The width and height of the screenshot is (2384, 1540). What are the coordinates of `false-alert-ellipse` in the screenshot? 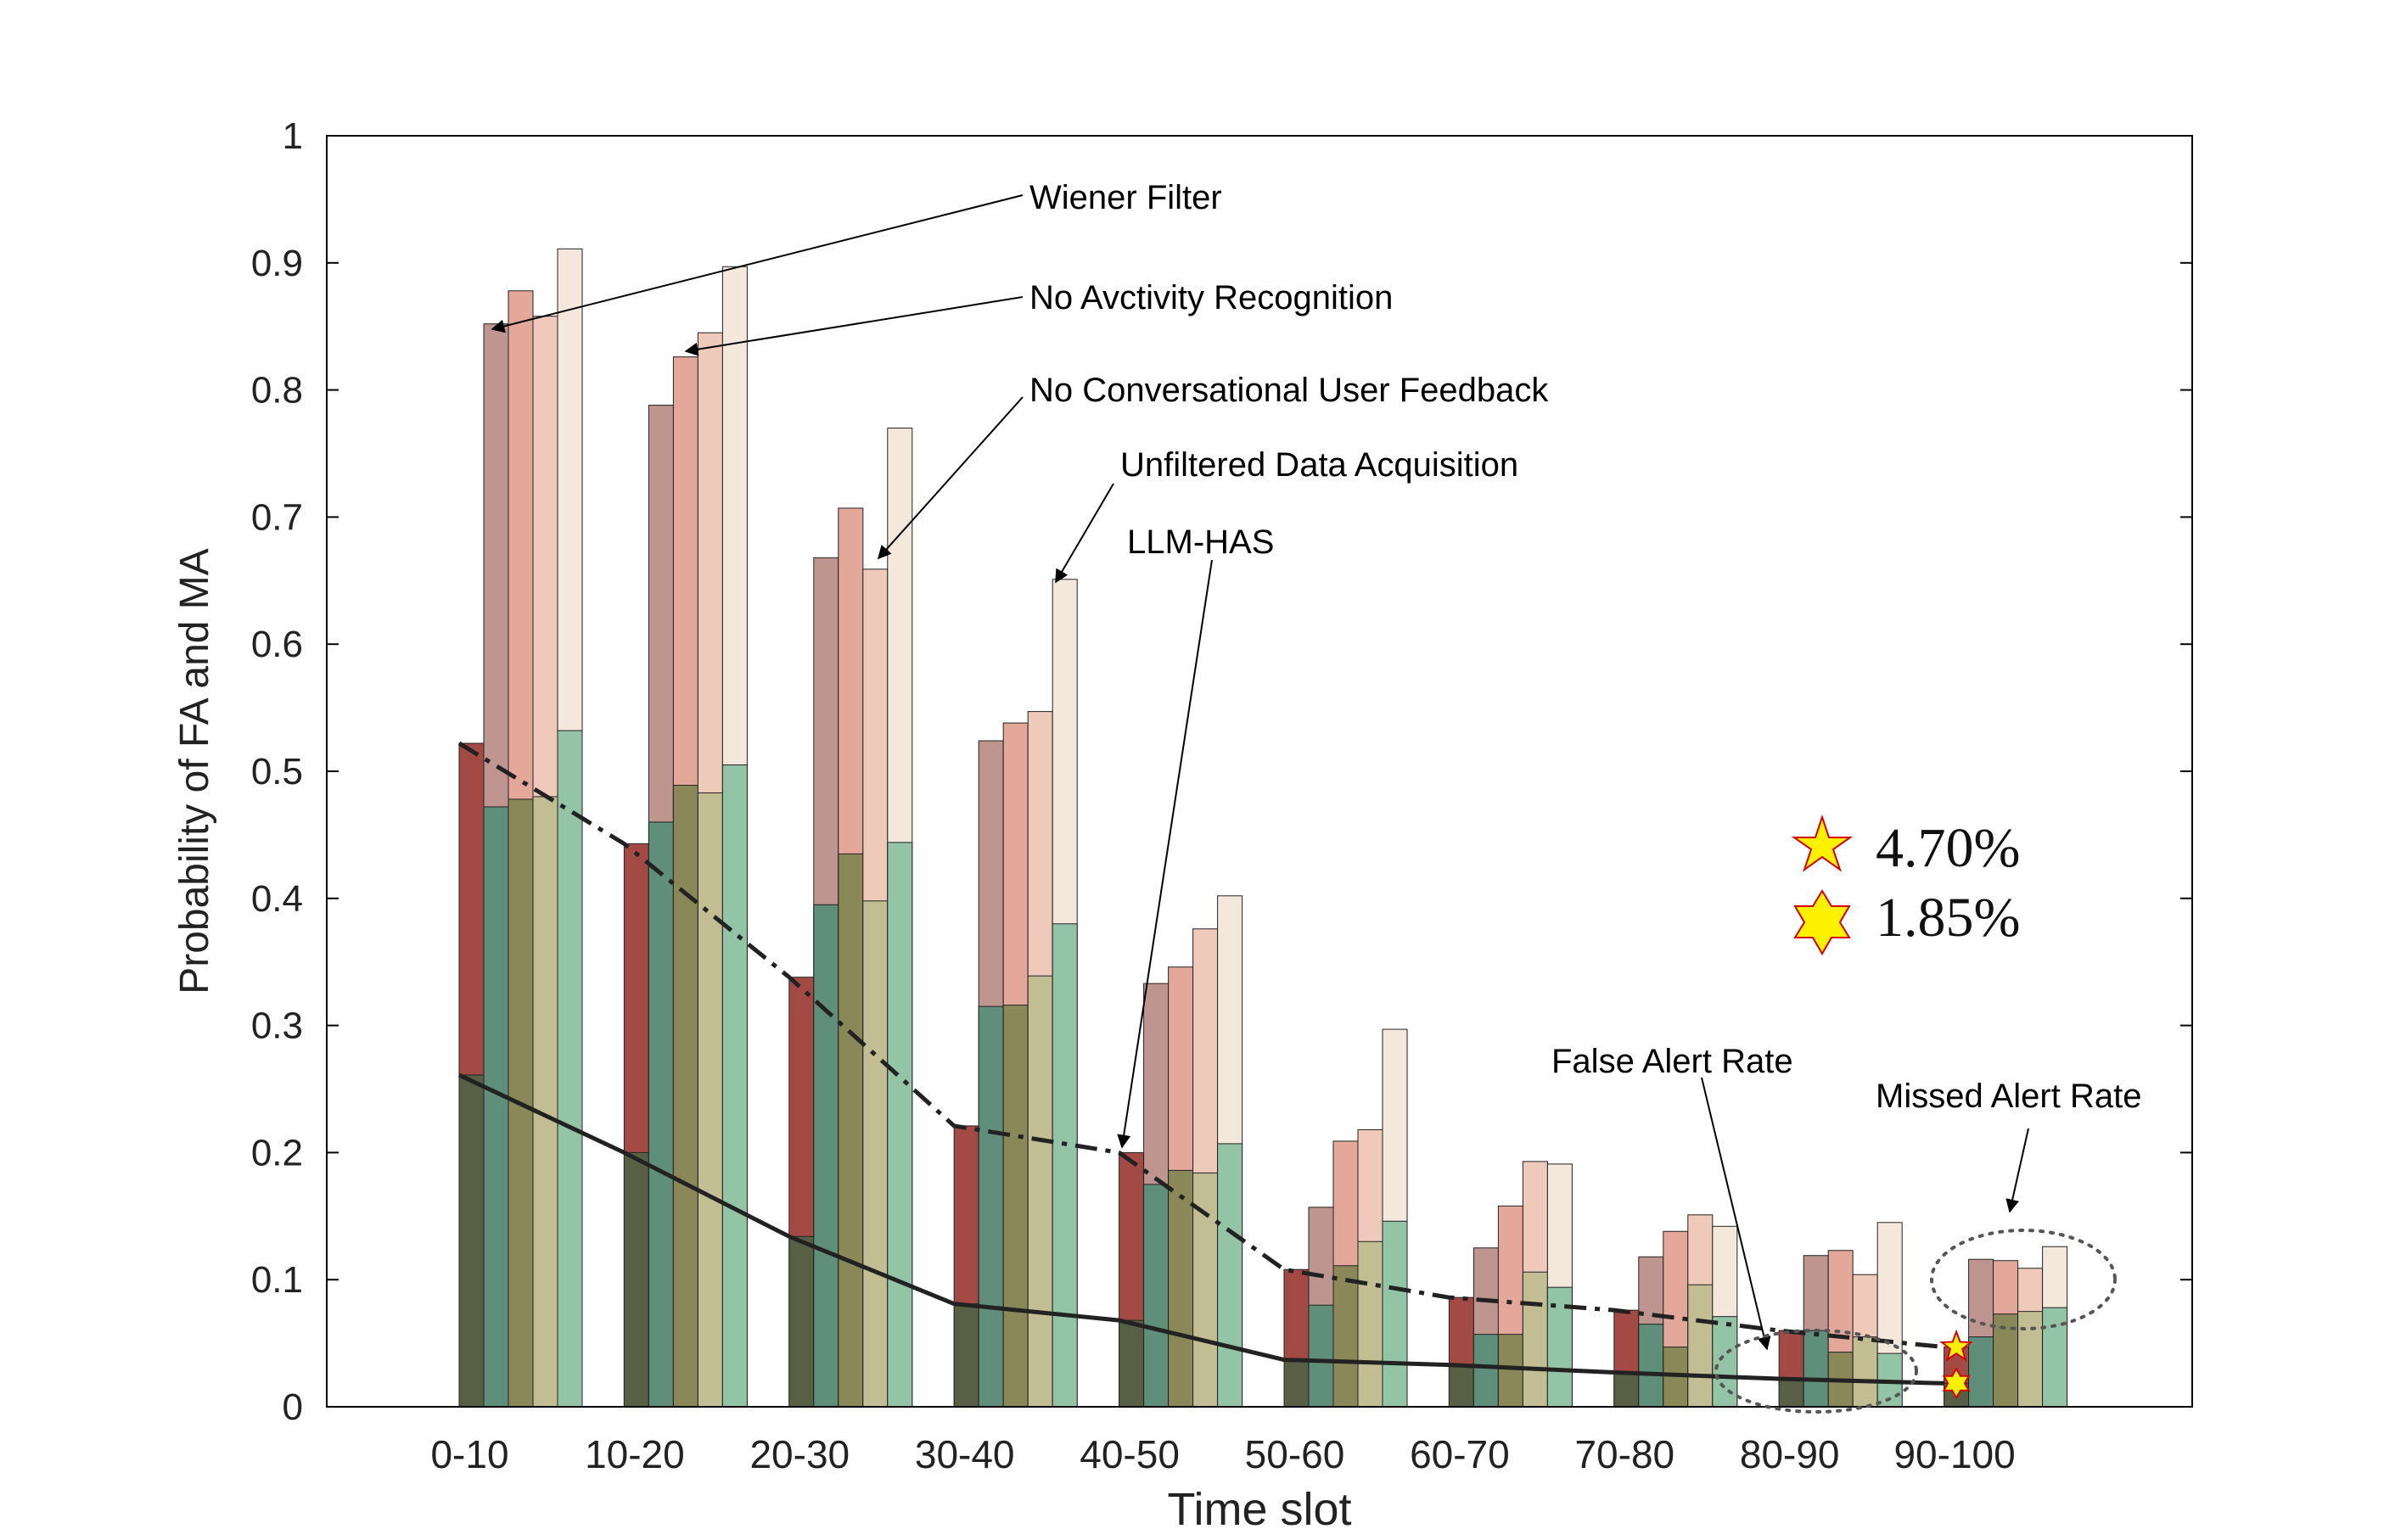 It's located at (1816, 1371).